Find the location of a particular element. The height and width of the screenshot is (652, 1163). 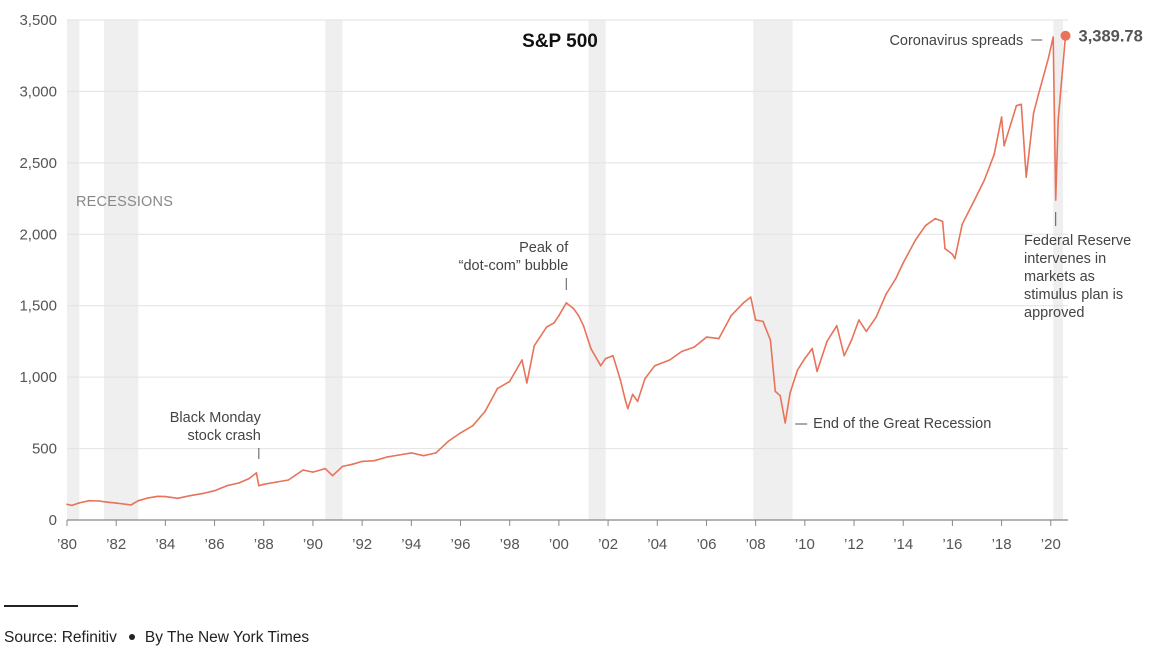

annotation-black-monday: stock crash is located at coordinates (223, 436).